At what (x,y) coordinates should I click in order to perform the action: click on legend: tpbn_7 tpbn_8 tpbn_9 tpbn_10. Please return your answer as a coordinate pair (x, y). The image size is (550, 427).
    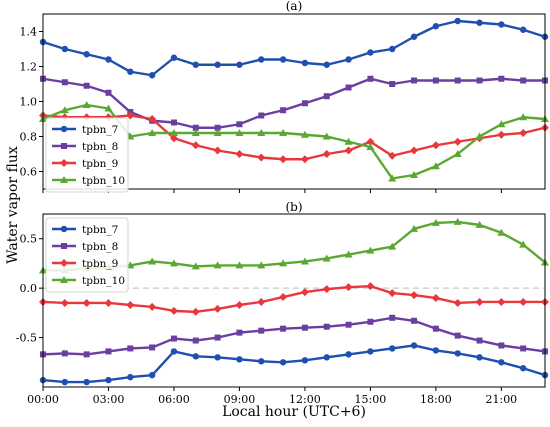
    Looking at the image, I should click on (87, 255).